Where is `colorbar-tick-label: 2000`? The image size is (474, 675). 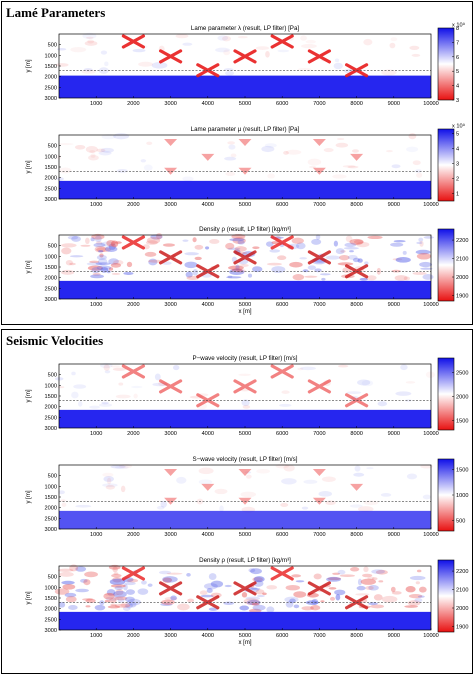
colorbar-tick-label: 2000 is located at coordinates (462, 397).